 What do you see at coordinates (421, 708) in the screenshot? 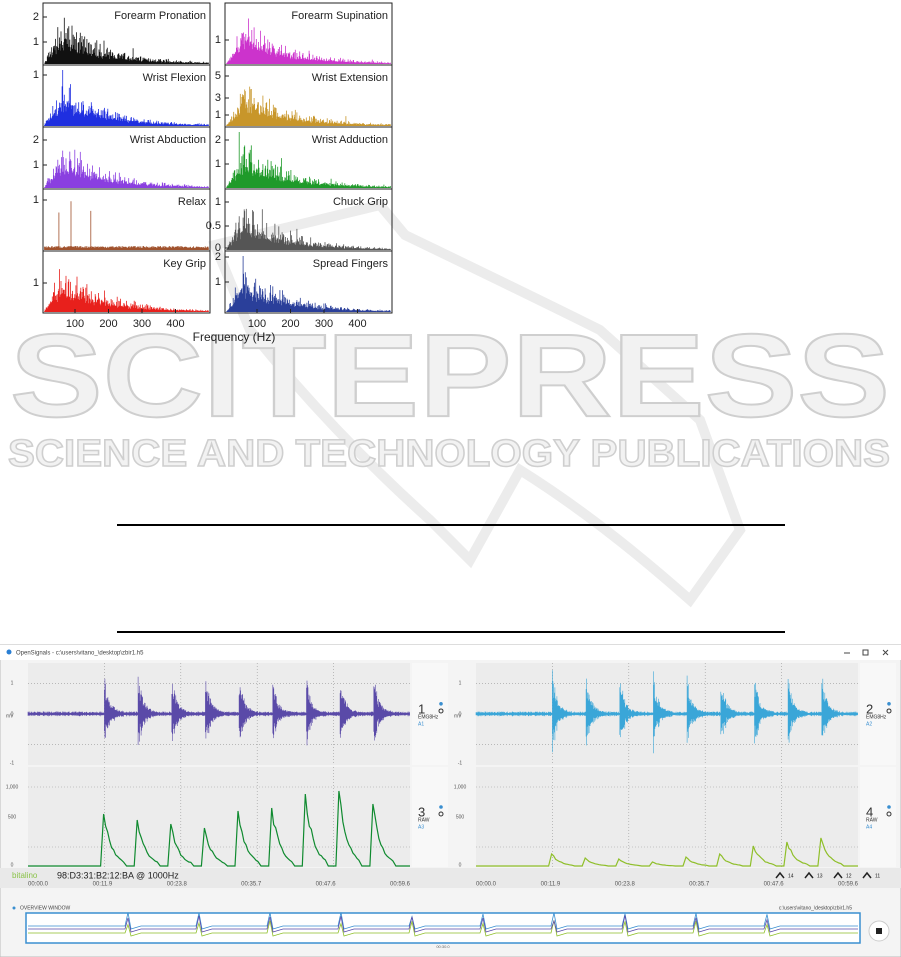
I see `channel-number: 1` at bounding box center [421, 708].